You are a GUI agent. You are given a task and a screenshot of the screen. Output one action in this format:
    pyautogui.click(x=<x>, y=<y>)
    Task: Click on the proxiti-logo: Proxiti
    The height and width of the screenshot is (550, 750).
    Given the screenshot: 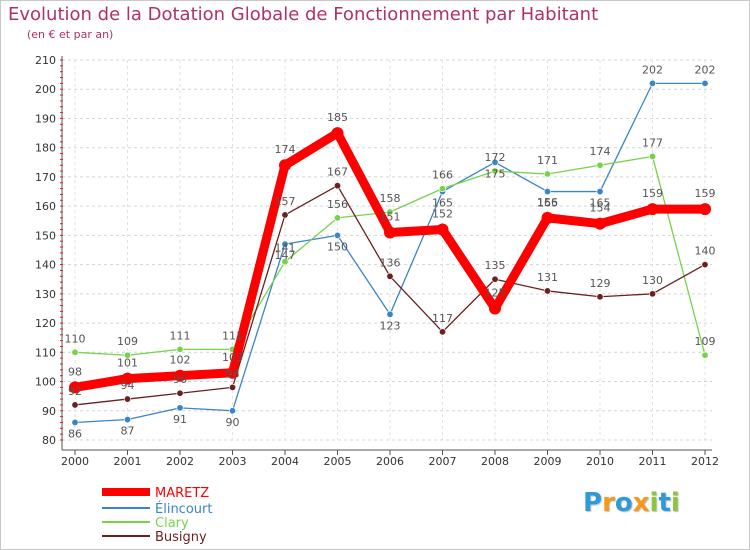 What is the action you would take?
    pyautogui.click(x=631, y=503)
    